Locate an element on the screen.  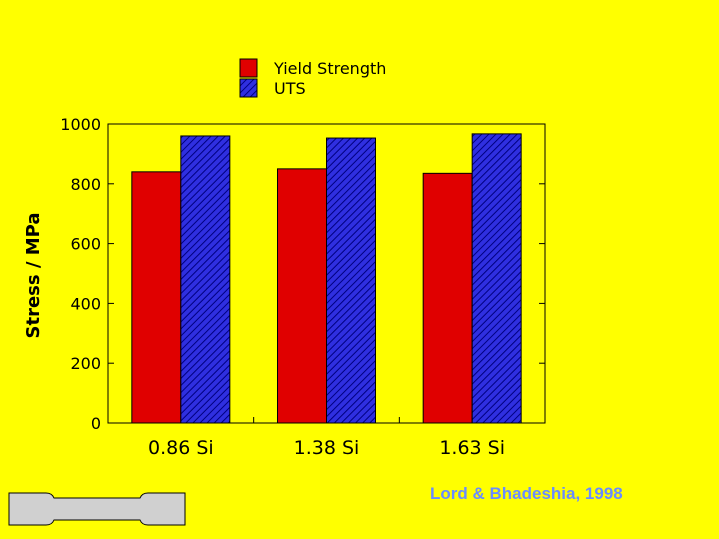
legend-label-uts: UTS is located at coordinates (290, 88).